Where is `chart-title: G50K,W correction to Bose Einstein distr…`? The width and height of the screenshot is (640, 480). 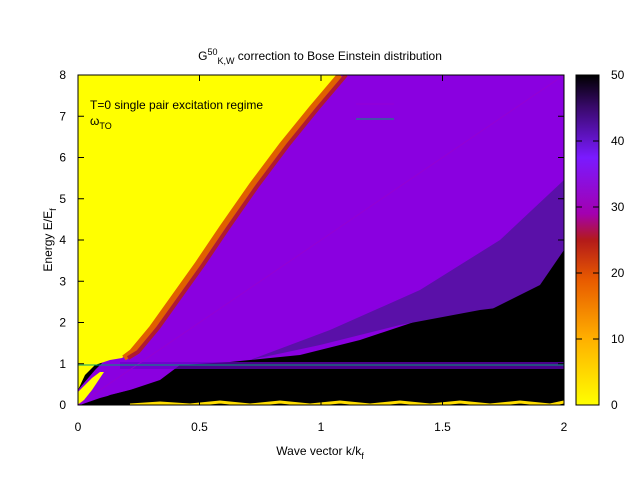 chart-title: G50K,W correction to Bose Einstein distr… is located at coordinates (320, 56).